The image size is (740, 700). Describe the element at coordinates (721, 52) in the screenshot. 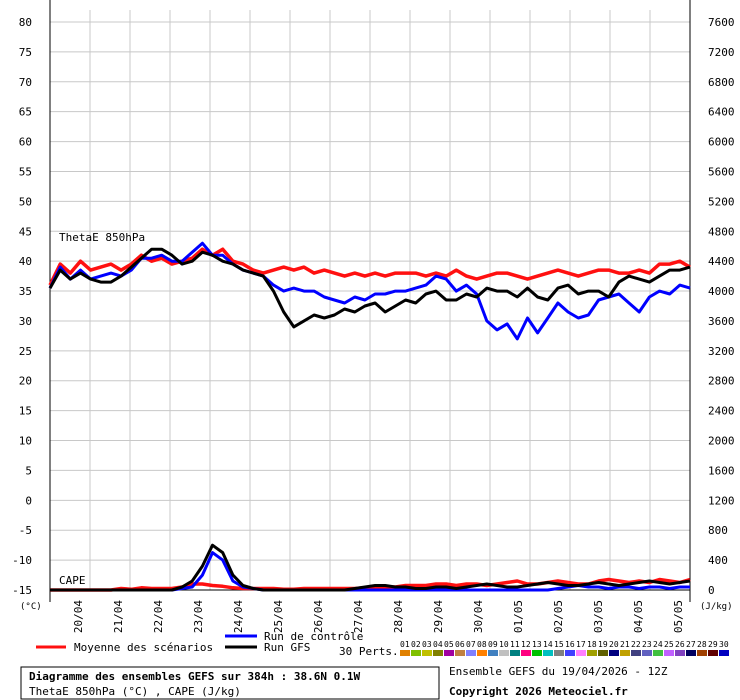

I see `right-tick-label: 7200` at that location.